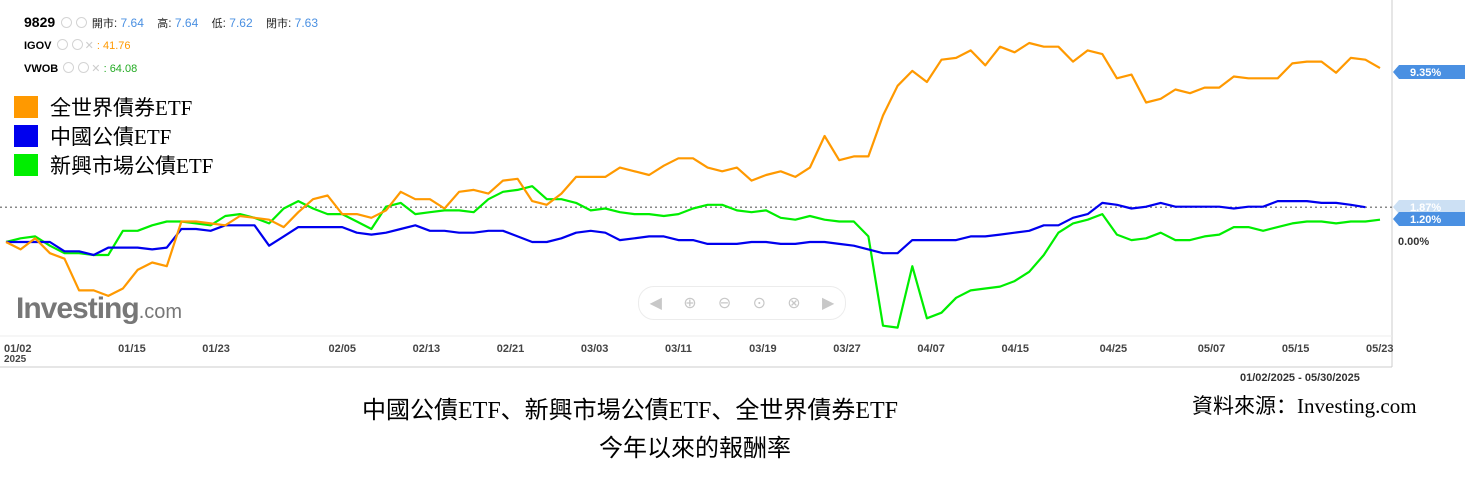 This screenshot has height=486, width=1473. I want to click on zero-label: 0.00%, so click(1413, 242).